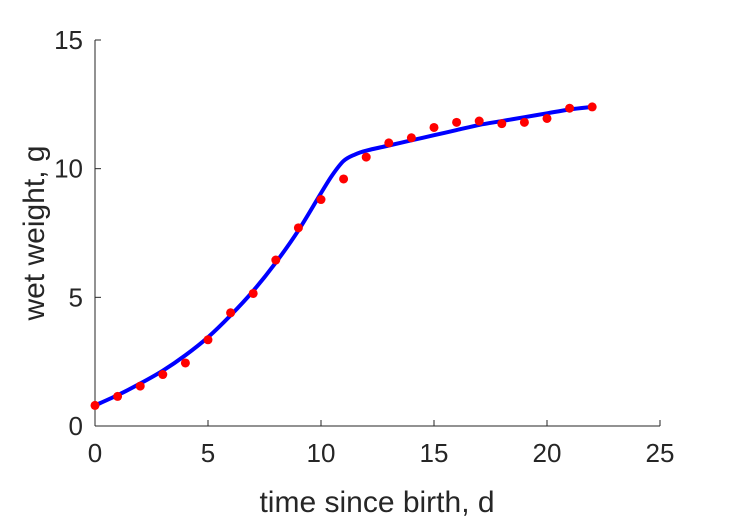  What do you see at coordinates (68, 40) in the screenshot?
I see `y-tick-label: 15` at bounding box center [68, 40].